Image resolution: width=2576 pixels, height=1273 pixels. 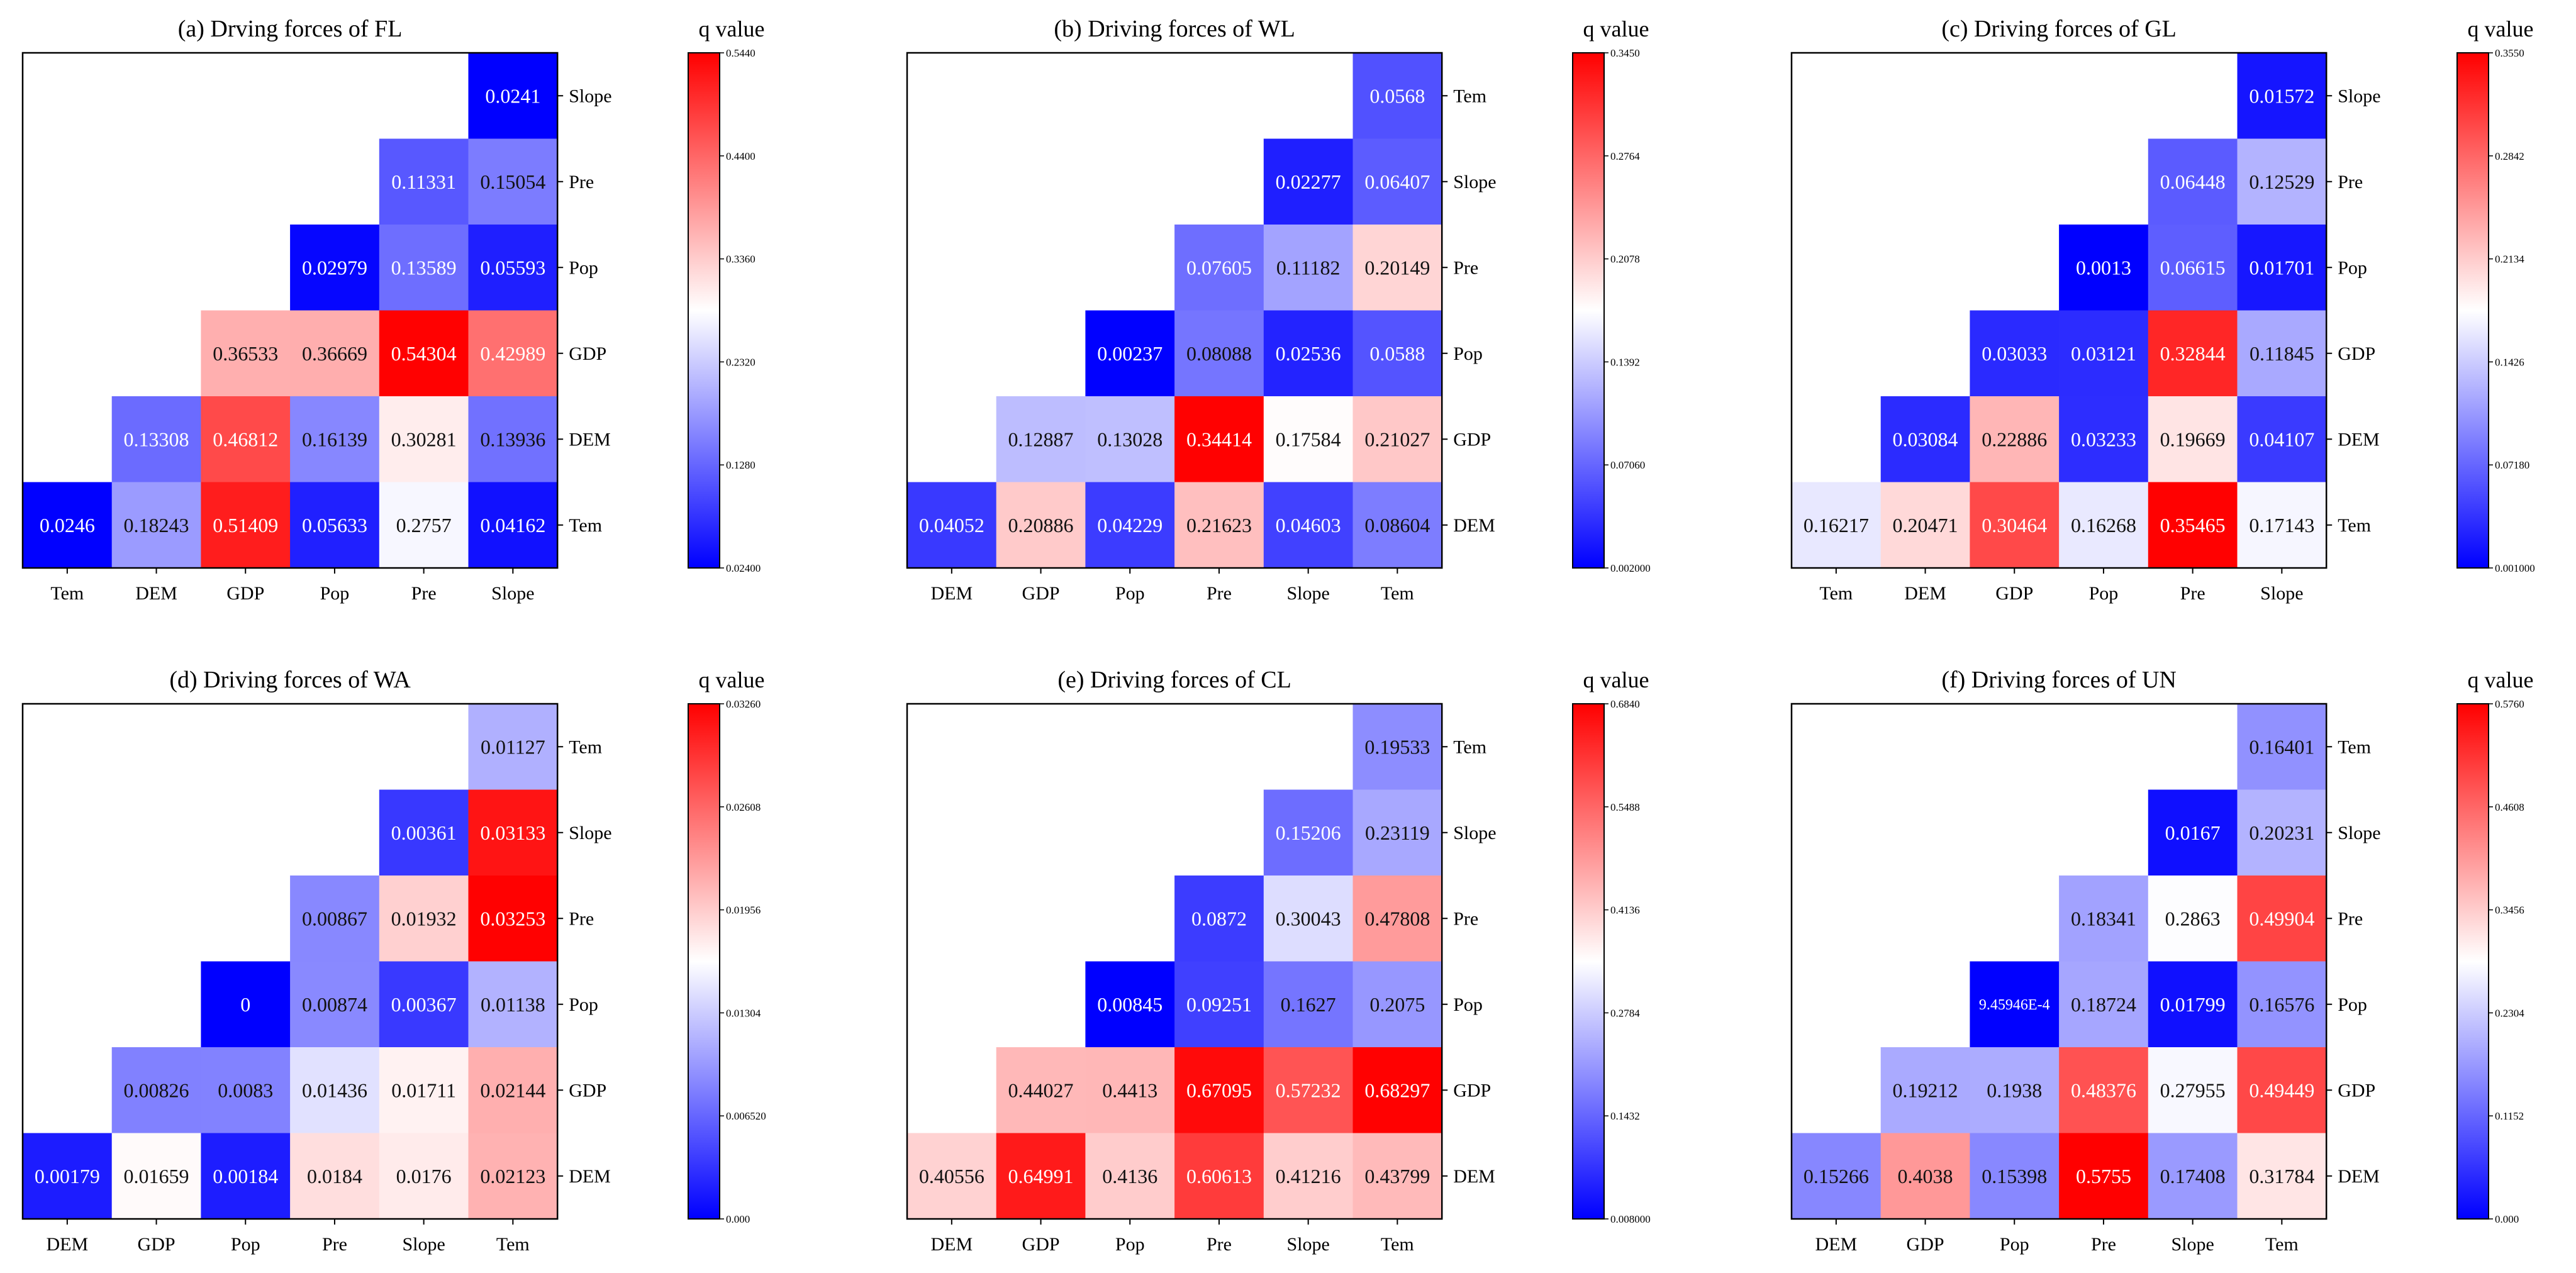 What do you see at coordinates (1474, 525) in the screenshot?
I see `y-tick-label: DEM` at bounding box center [1474, 525].